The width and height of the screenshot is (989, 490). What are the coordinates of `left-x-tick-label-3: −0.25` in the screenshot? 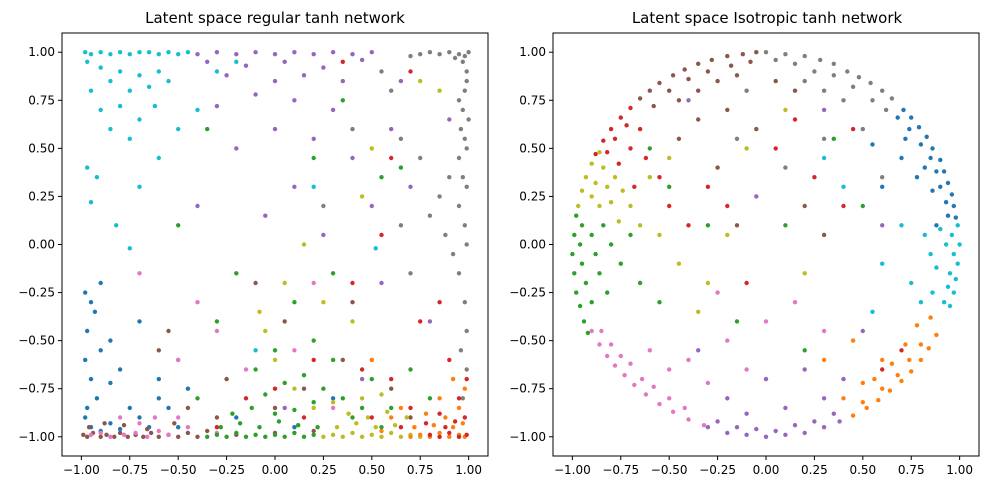 It's located at (226, 470).